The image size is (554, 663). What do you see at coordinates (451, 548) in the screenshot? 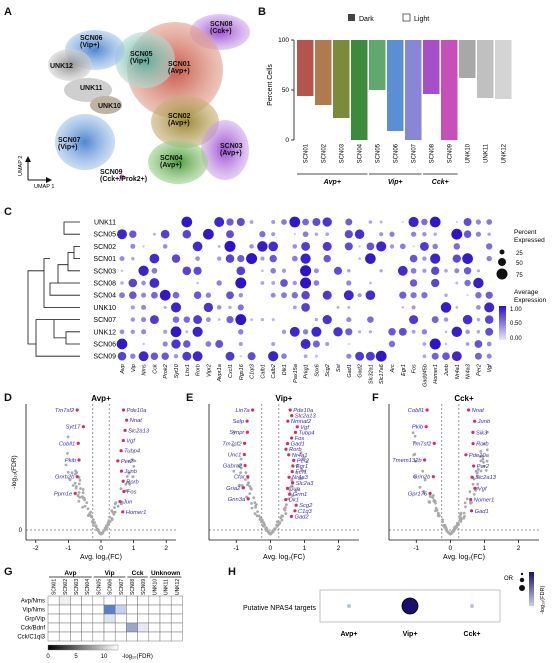
I see `volcano-xtick-label: 0` at bounding box center [451, 548].